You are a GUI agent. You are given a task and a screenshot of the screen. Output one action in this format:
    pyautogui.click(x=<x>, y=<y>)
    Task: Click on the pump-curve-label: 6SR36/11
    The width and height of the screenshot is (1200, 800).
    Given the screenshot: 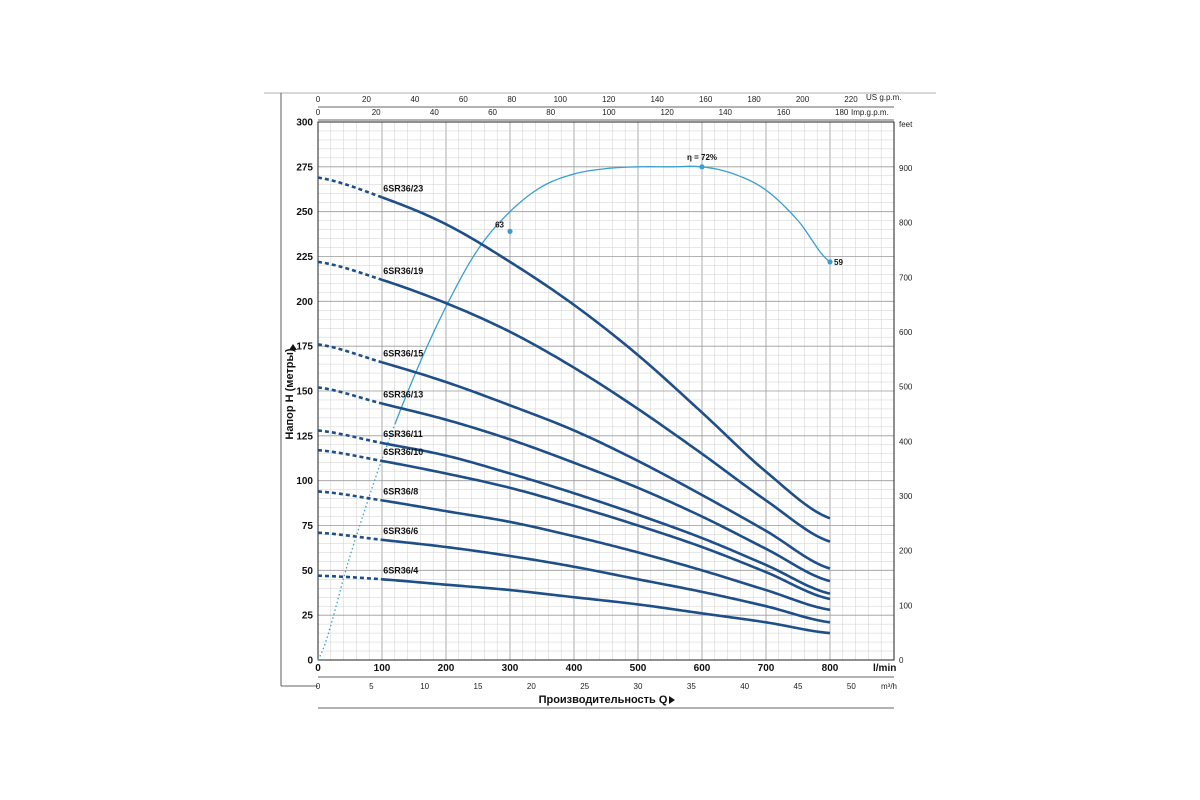 What is the action you would take?
    pyautogui.click(x=403, y=434)
    